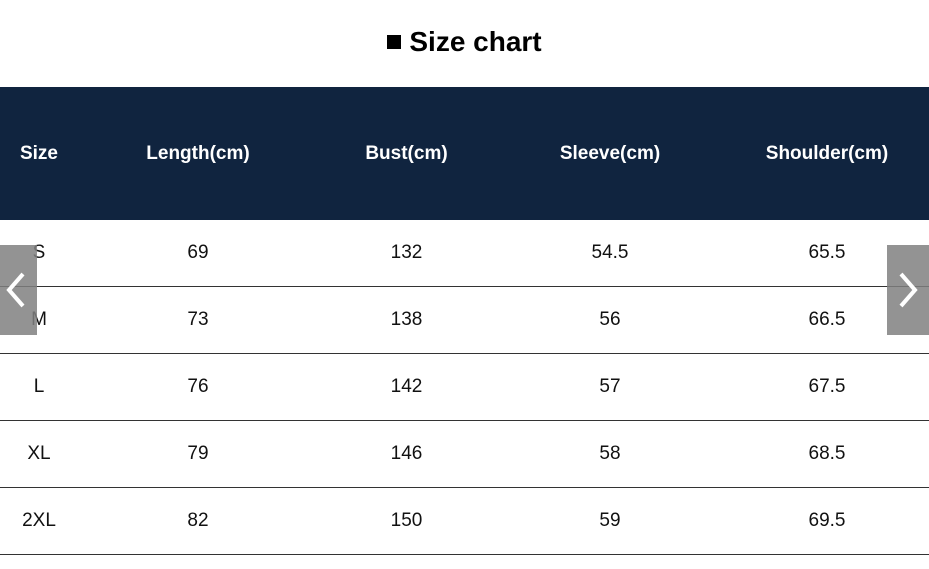 The width and height of the screenshot is (929, 569). I want to click on page-title: Size chart, so click(464, 42).